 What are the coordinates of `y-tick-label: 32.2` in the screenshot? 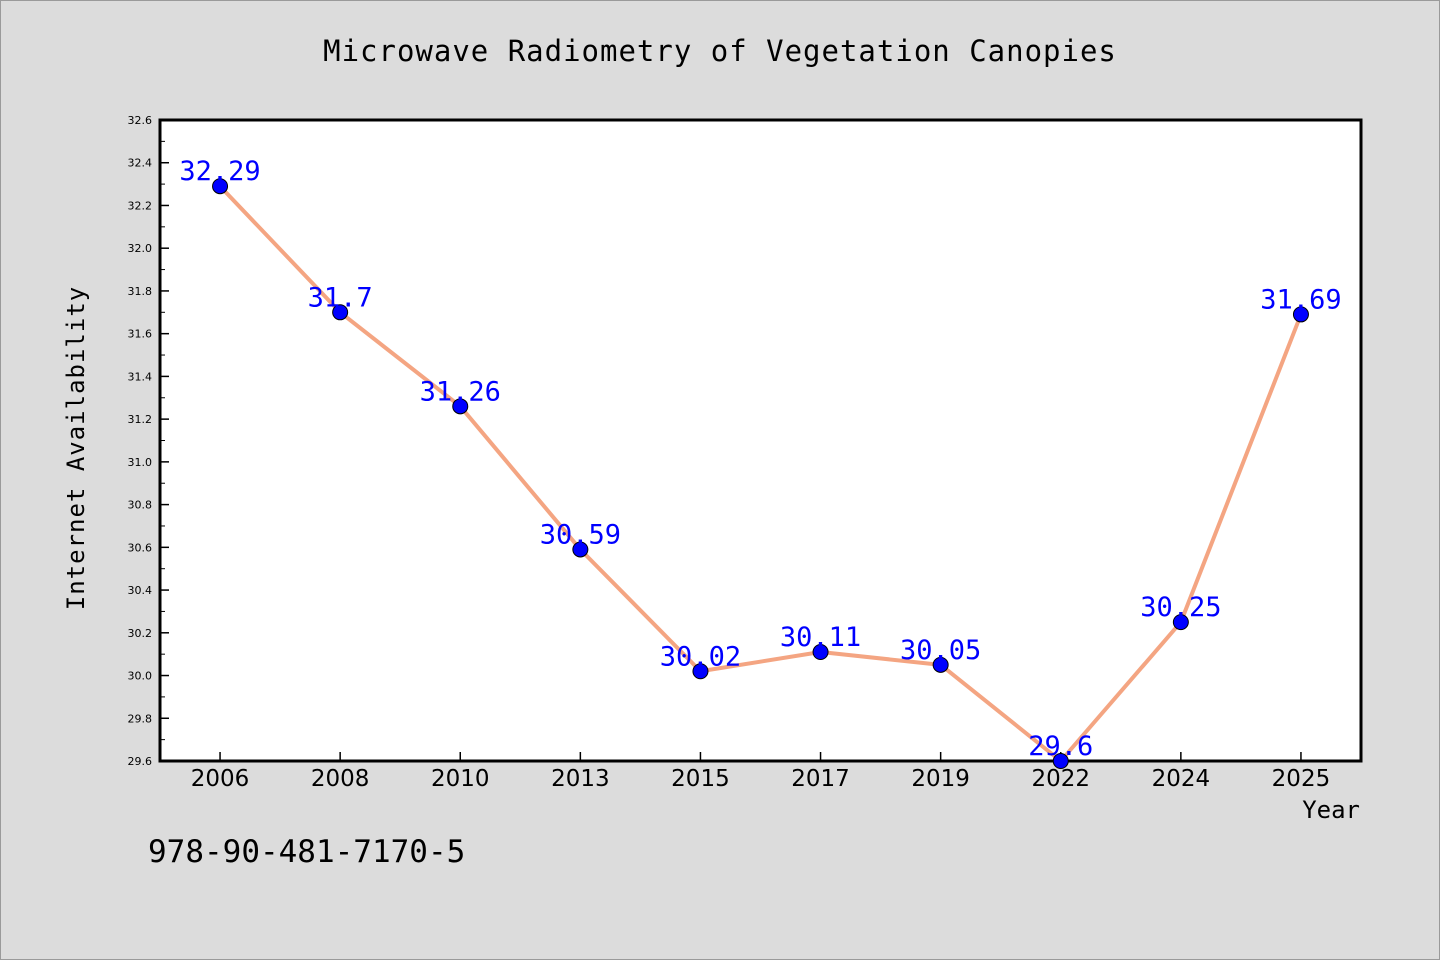 It's located at (140, 205).